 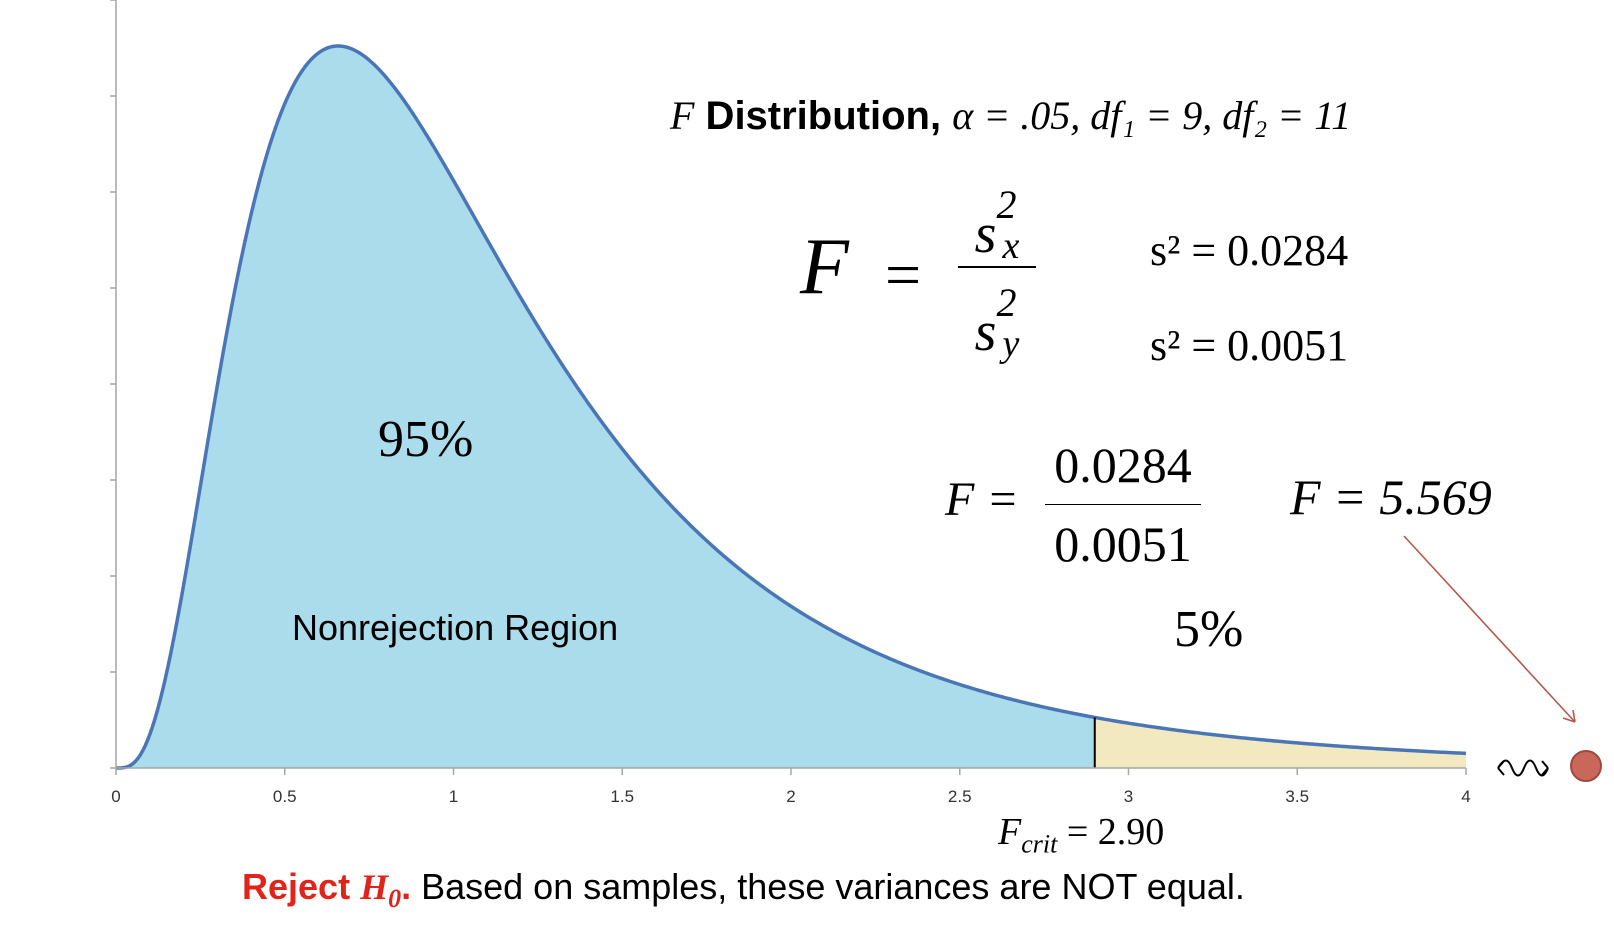 What do you see at coordinates (455, 627) in the screenshot?
I see `nonrejection-region-label: Nonrejection Region` at bounding box center [455, 627].